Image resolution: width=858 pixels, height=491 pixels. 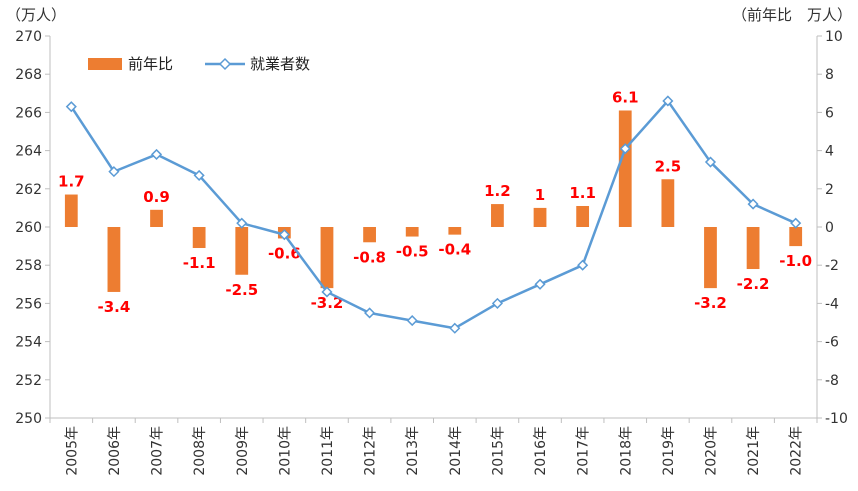 I want to click on right-tick-label: -8, so click(x=832, y=381).